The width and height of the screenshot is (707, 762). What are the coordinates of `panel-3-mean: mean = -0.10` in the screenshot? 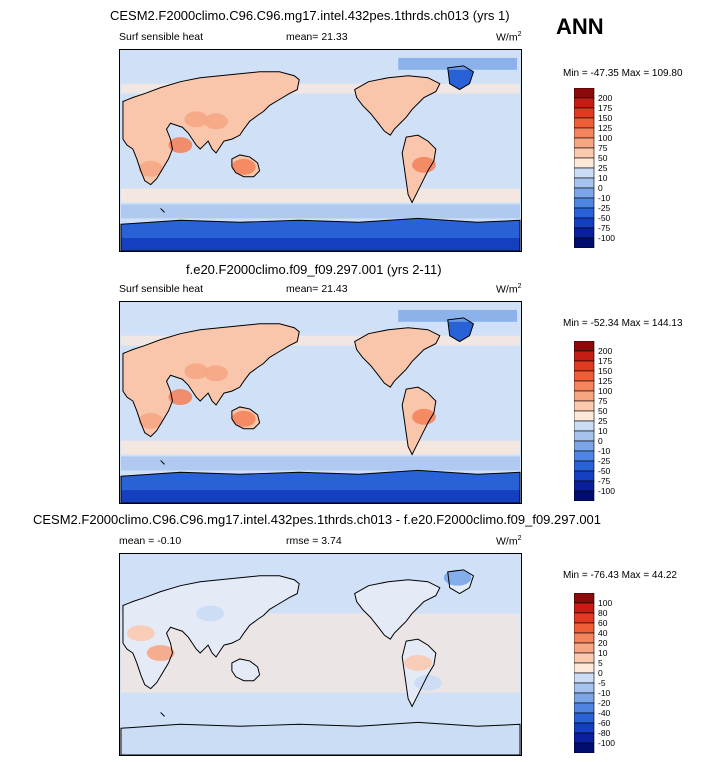 It's located at (150, 541).